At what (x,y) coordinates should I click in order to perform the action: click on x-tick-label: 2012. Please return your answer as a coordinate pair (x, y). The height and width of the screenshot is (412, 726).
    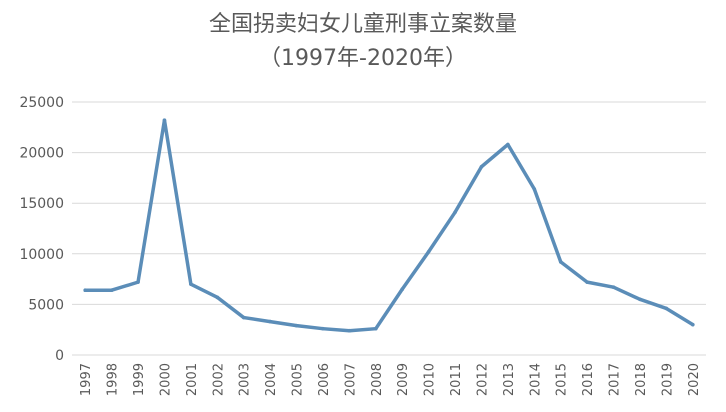
    Looking at the image, I should click on (482, 379).